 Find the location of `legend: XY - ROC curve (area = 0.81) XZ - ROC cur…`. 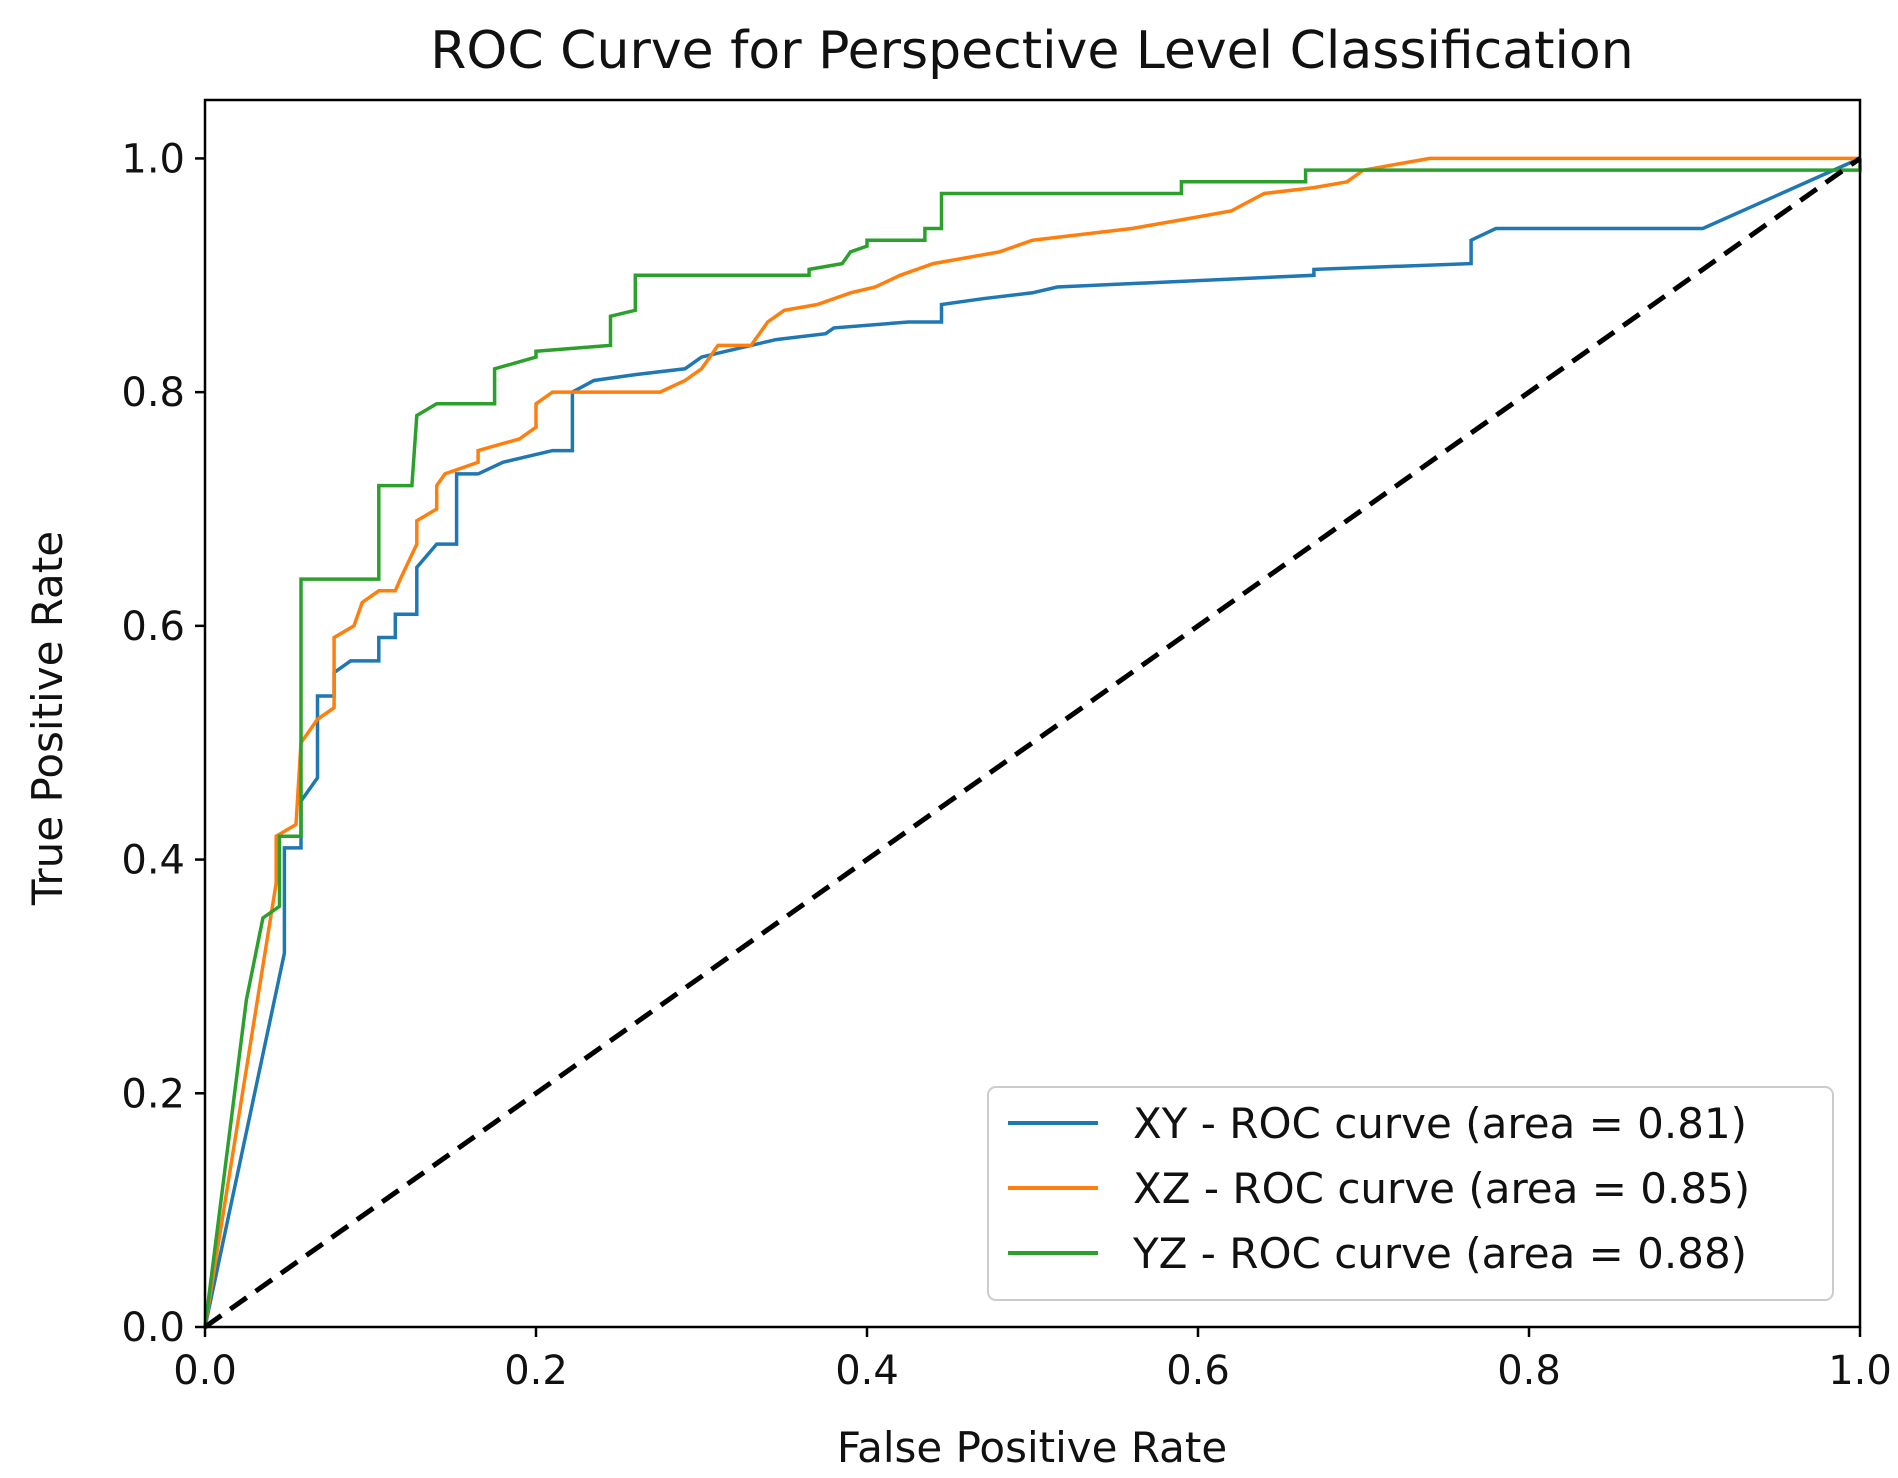

legend: XY - ROC curve (area = 0.81) XZ - ROC cur… is located at coordinates (1410, 1193).